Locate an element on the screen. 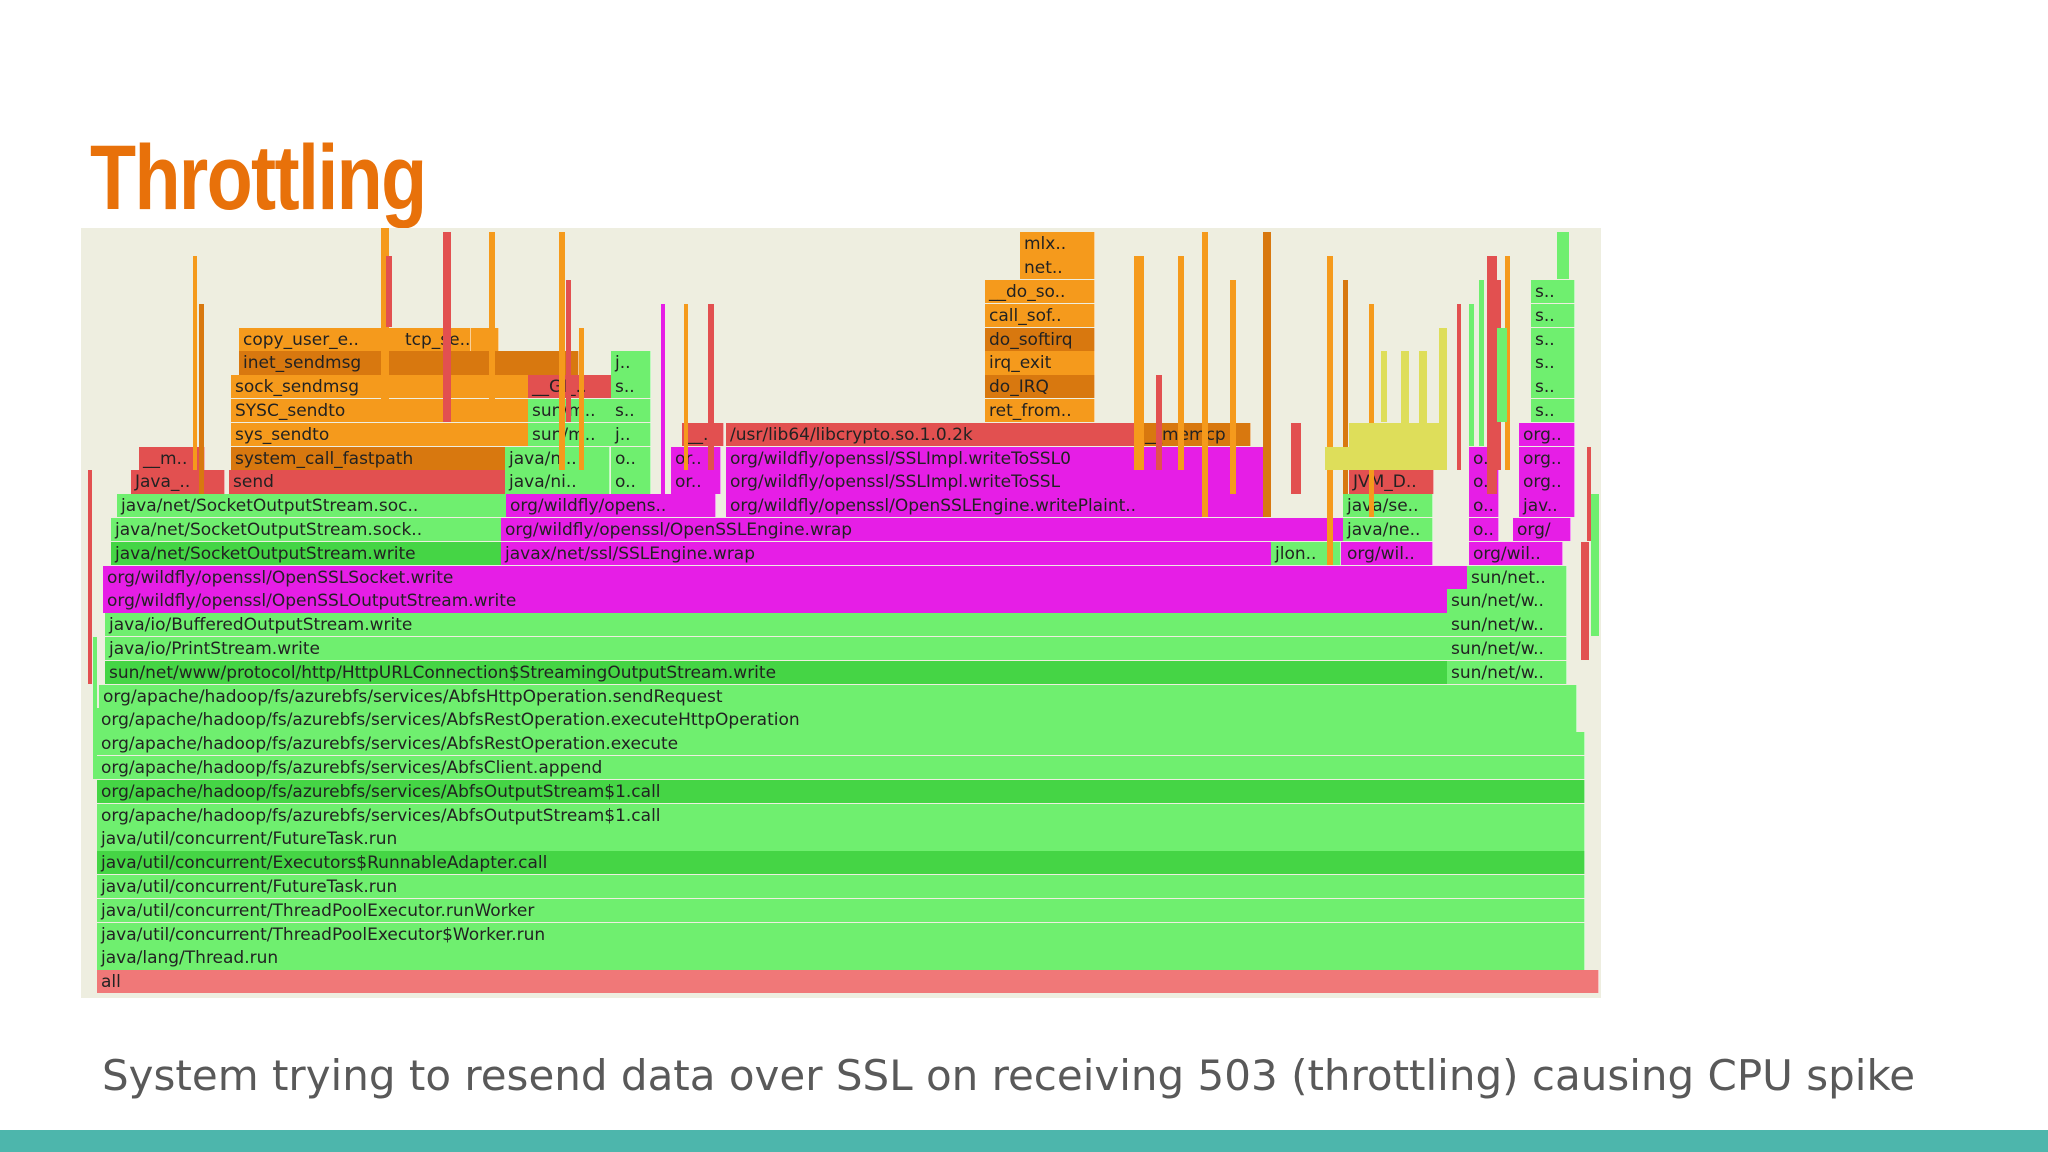 The image size is (2048, 1152). flame-frame: org/wildfly/openssl/OpenSSLSocket.write is located at coordinates (814, 577).